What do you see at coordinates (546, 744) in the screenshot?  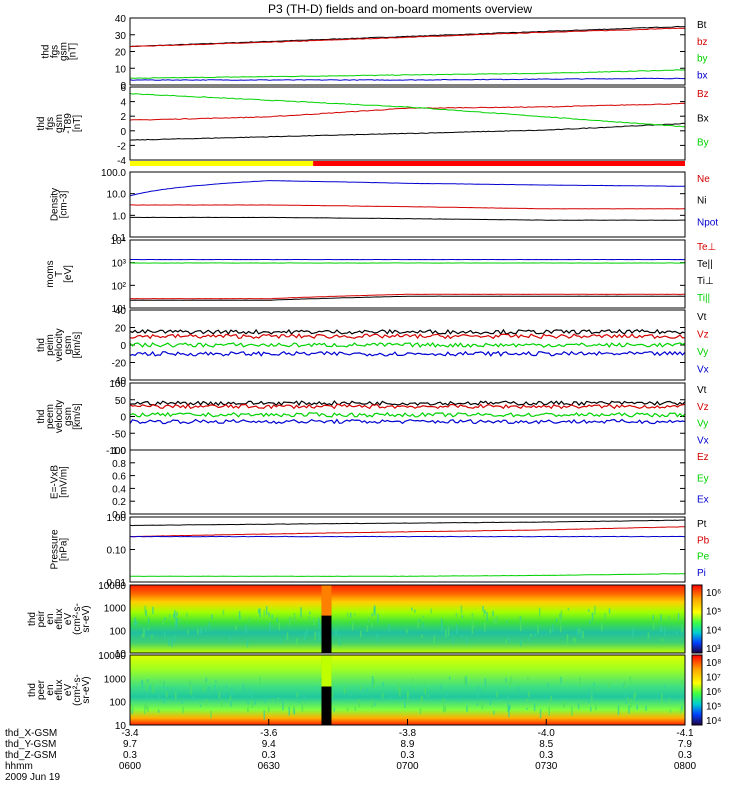 I see `xaxis-value: 8.5` at bounding box center [546, 744].